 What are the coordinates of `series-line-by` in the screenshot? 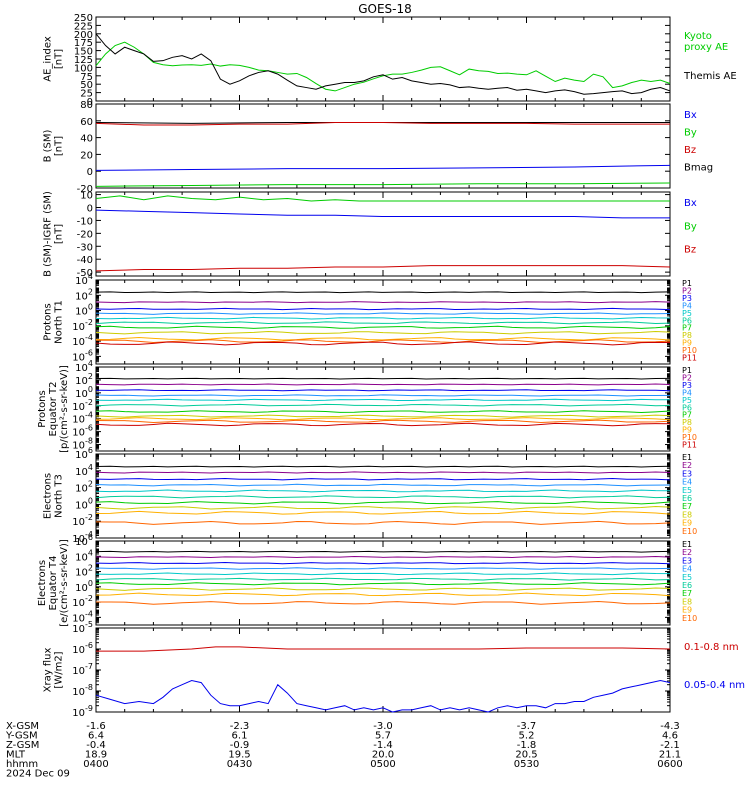 It's located at (383, 184).